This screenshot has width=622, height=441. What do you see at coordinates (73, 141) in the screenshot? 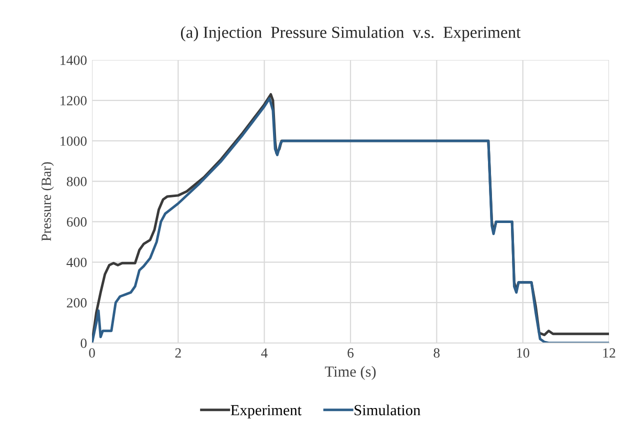
I see `y-tick-label: 1000` at bounding box center [73, 141].